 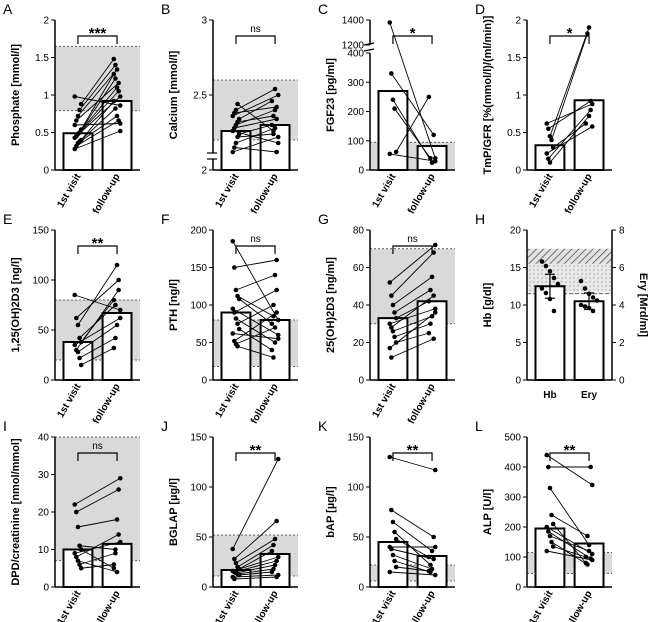 I want to click on panel-label-l: L, so click(x=479, y=426).